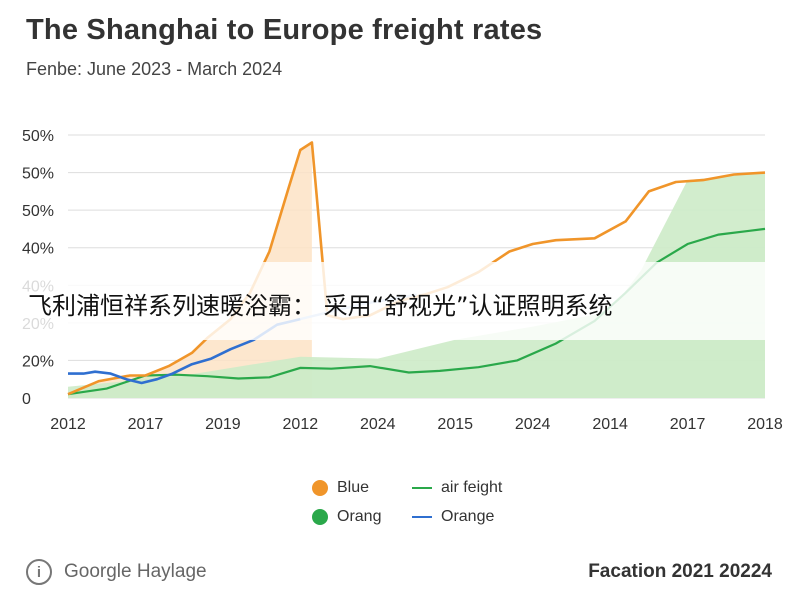 The image size is (800, 600). I want to click on y-tick-label: 0, so click(26, 399).